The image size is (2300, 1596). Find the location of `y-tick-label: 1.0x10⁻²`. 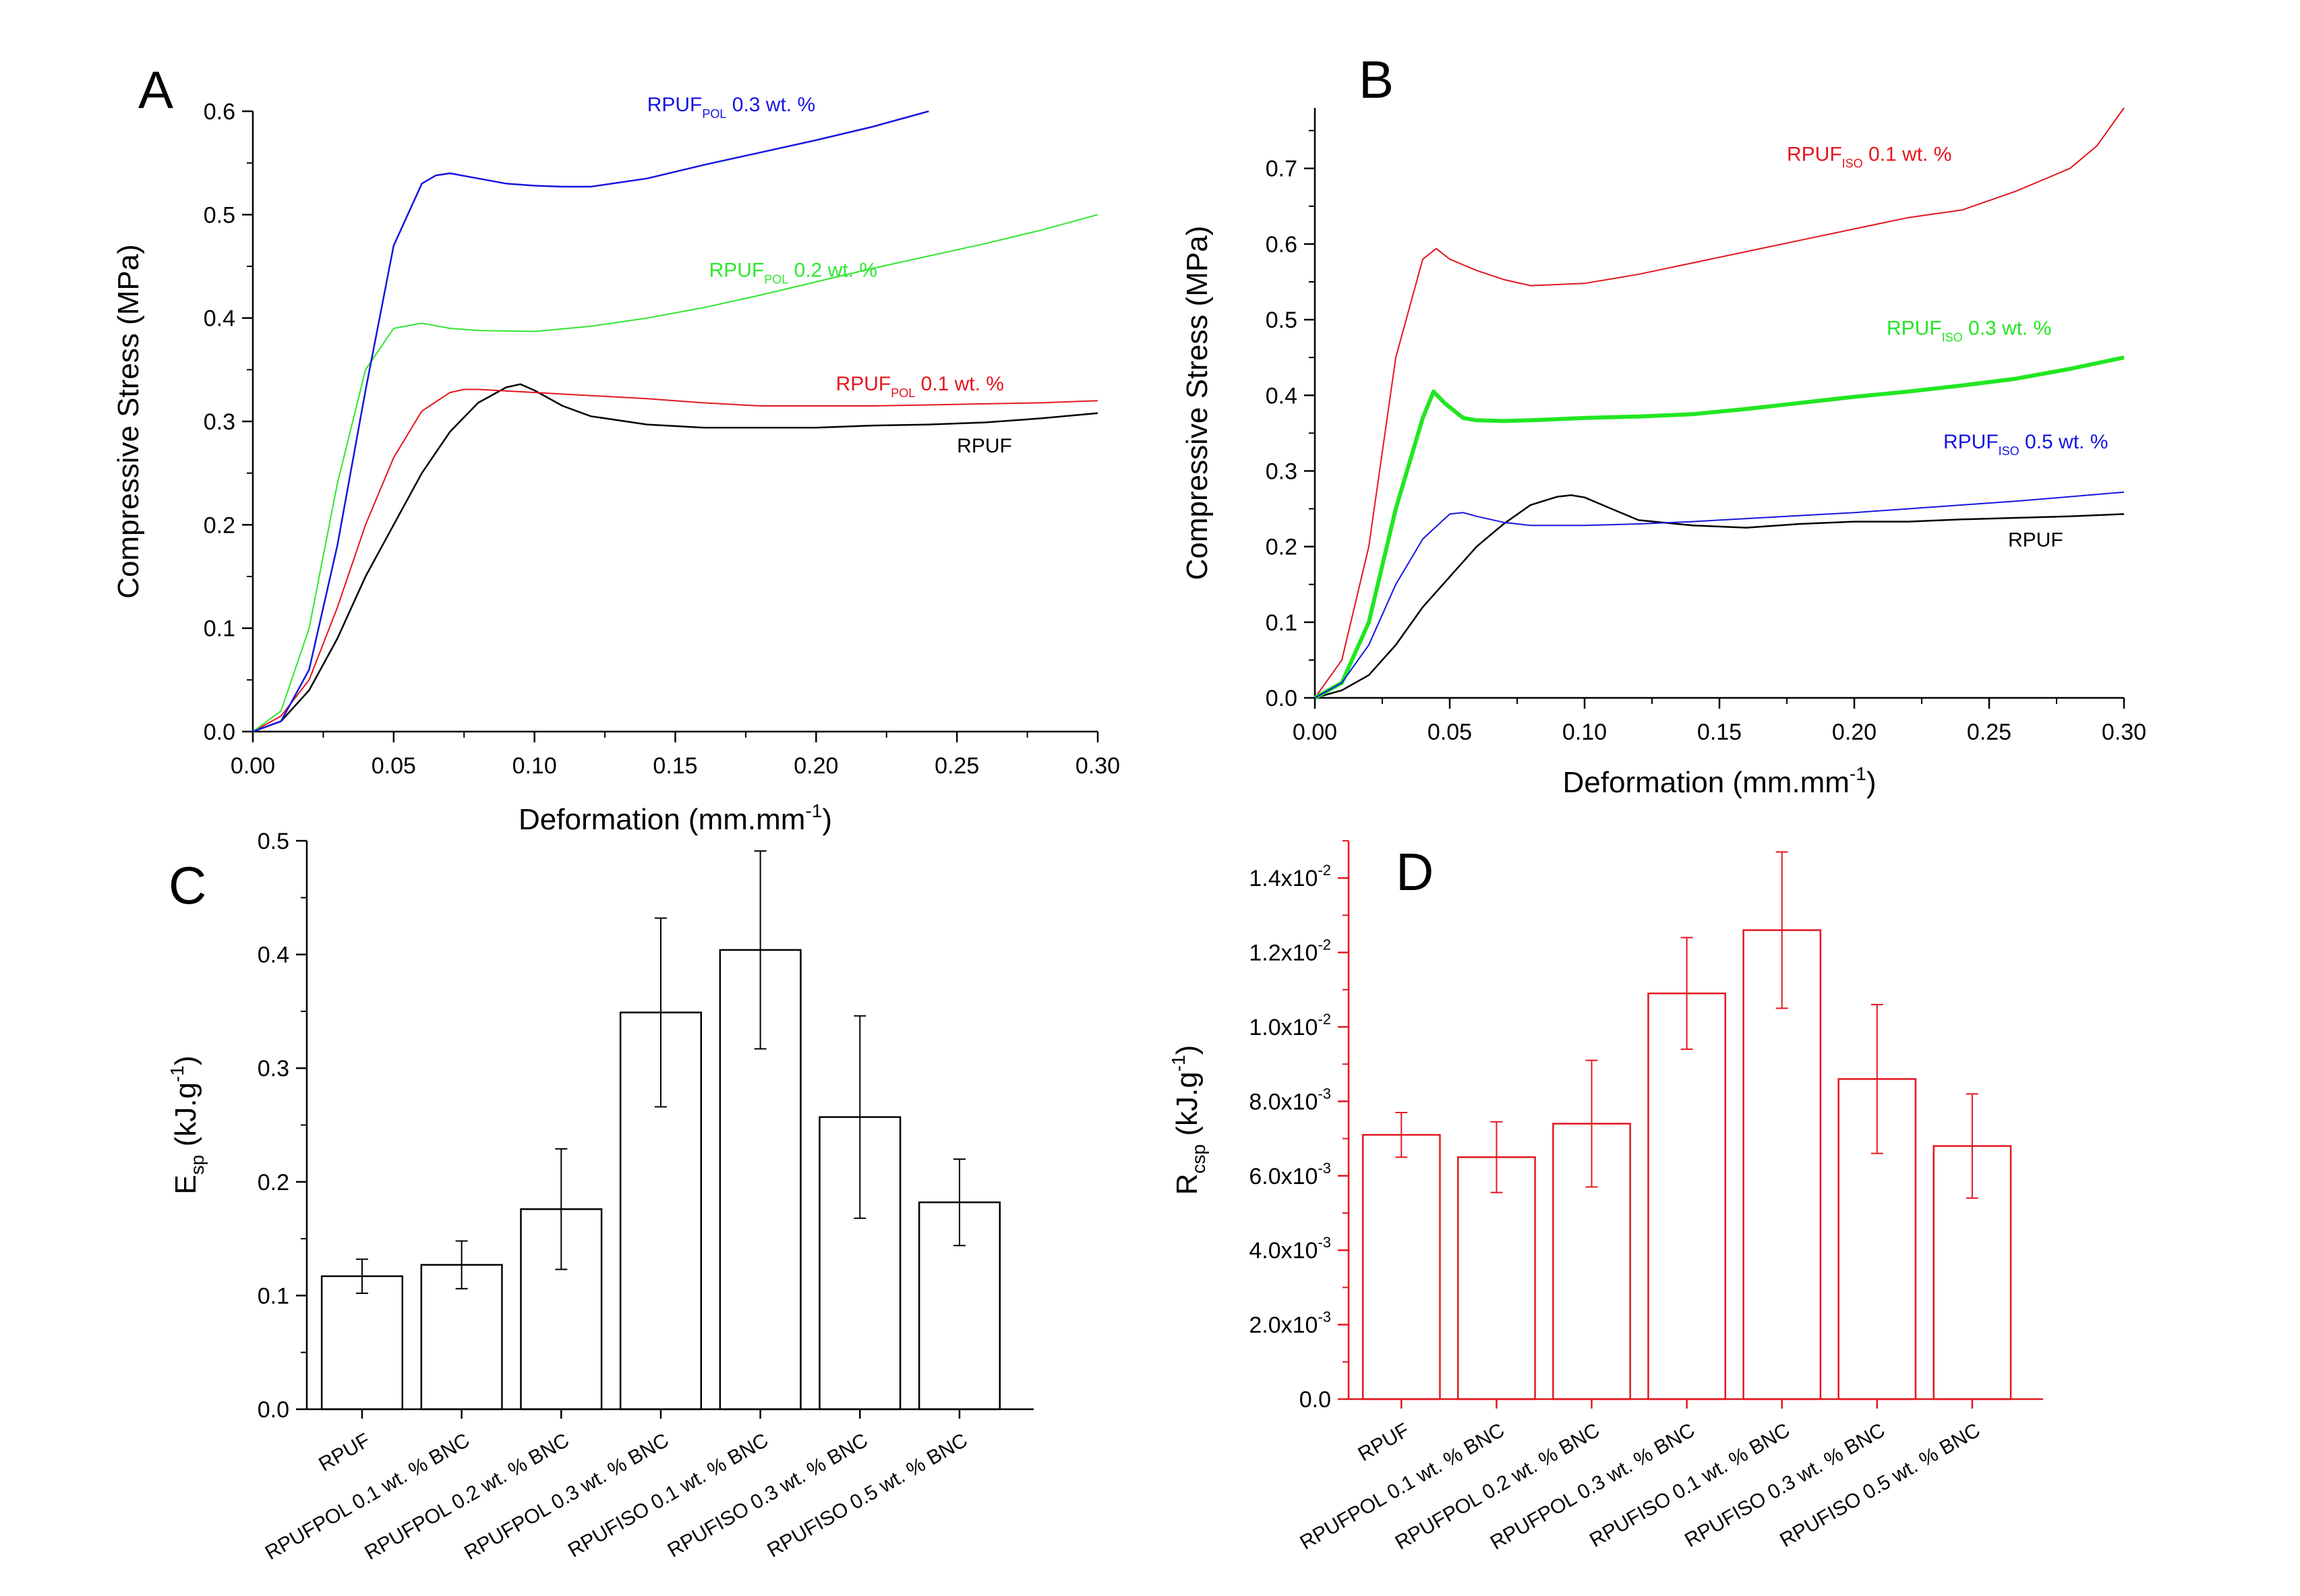

y-tick-label: 1.0x10⁻² is located at coordinates (1290, 1025).